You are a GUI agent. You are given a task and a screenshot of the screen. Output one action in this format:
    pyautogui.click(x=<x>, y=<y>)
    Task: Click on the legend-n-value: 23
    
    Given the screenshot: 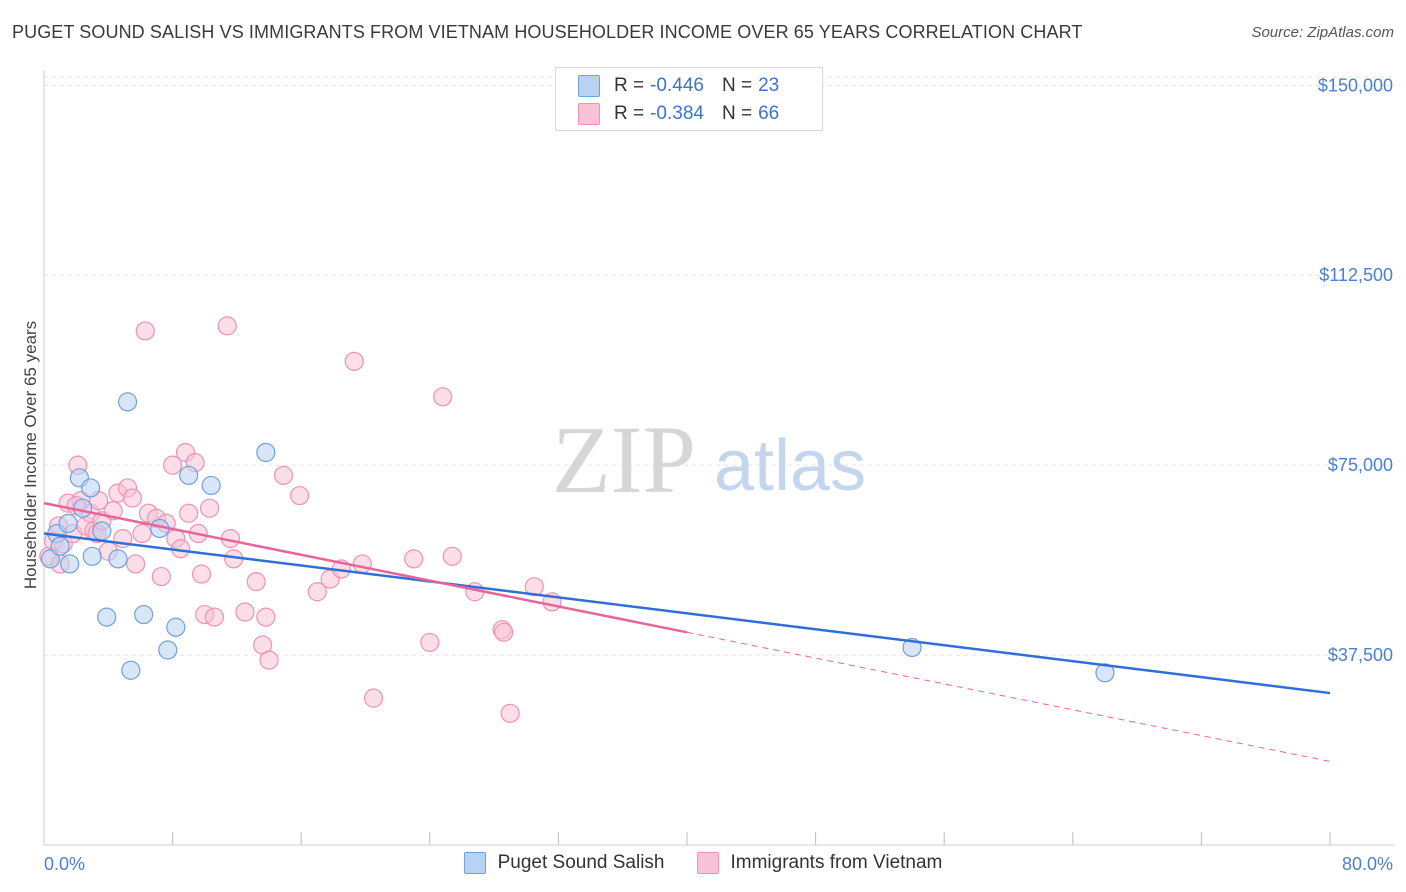 What is the action you would take?
    pyautogui.click(x=769, y=85)
    